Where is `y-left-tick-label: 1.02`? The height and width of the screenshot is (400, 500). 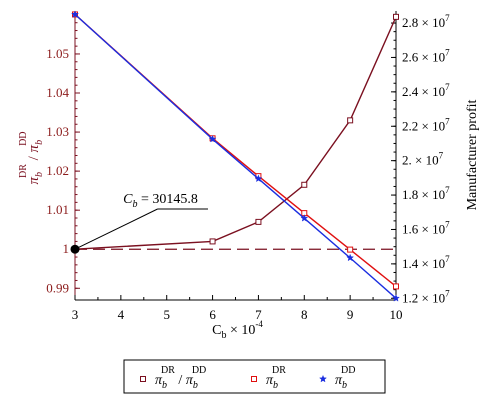
y-left-tick-label: 1.02 is located at coordinates (57, 170).